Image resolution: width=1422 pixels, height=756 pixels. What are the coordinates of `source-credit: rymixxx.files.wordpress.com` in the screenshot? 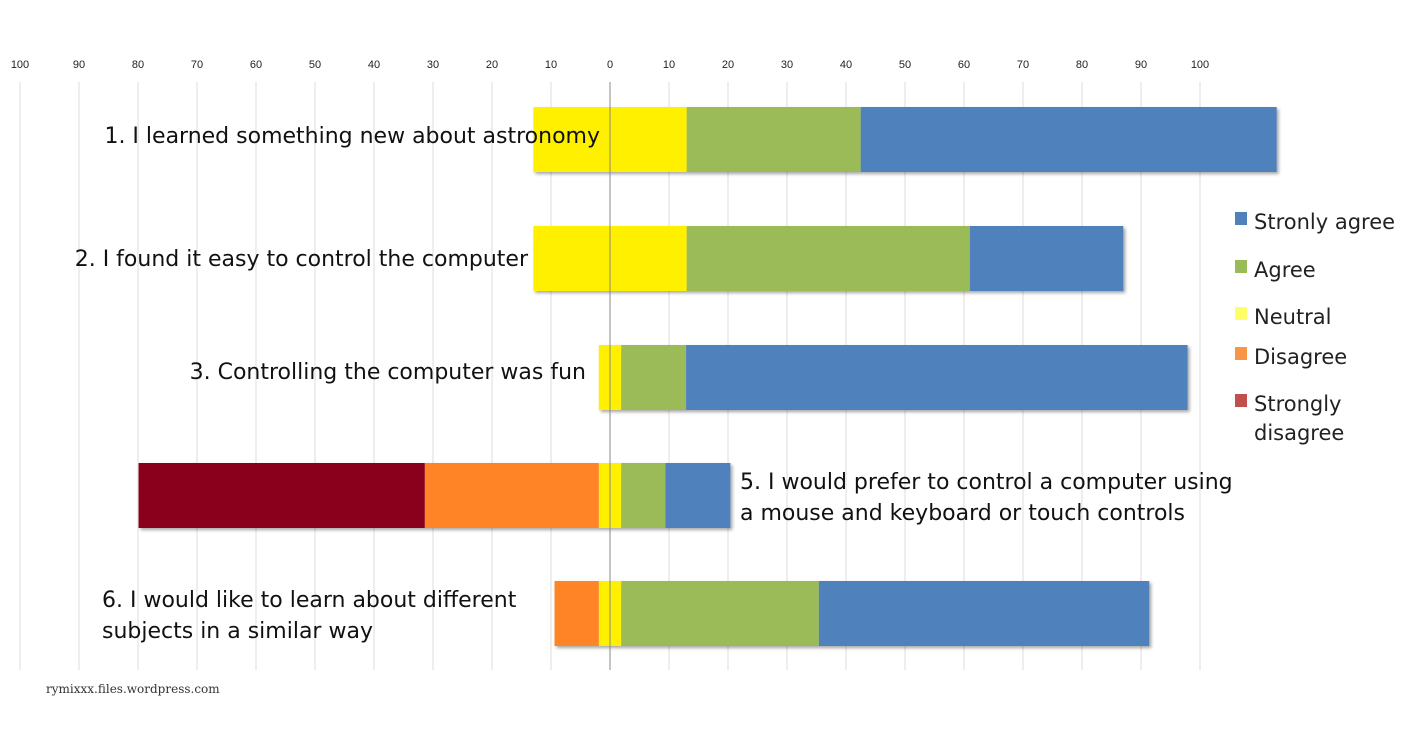 It's located at (133, 689).